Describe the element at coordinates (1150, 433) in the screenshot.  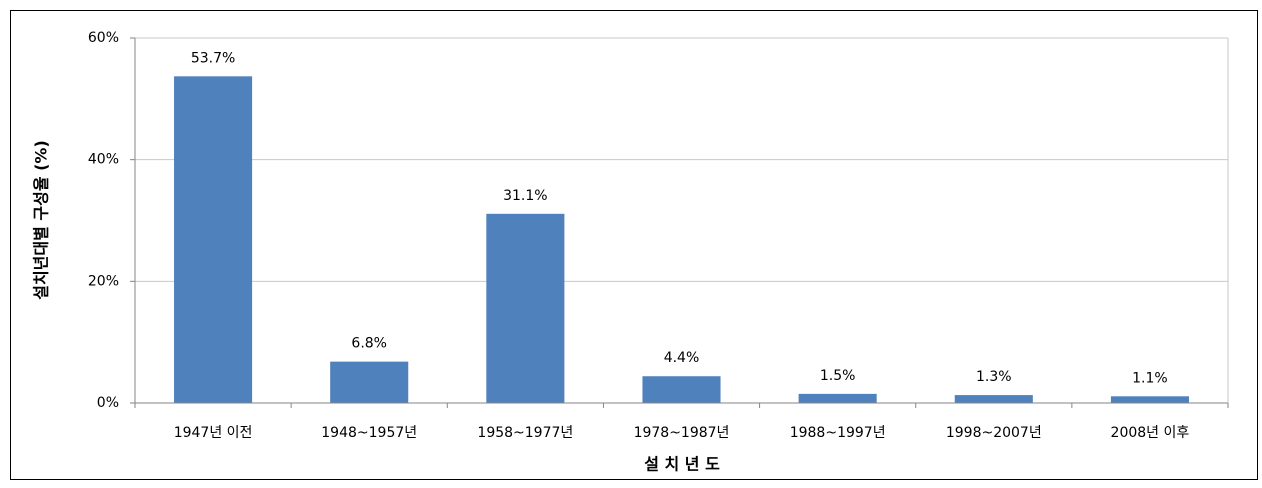
I see `x-tick-label: 2008년 이후` at that location.